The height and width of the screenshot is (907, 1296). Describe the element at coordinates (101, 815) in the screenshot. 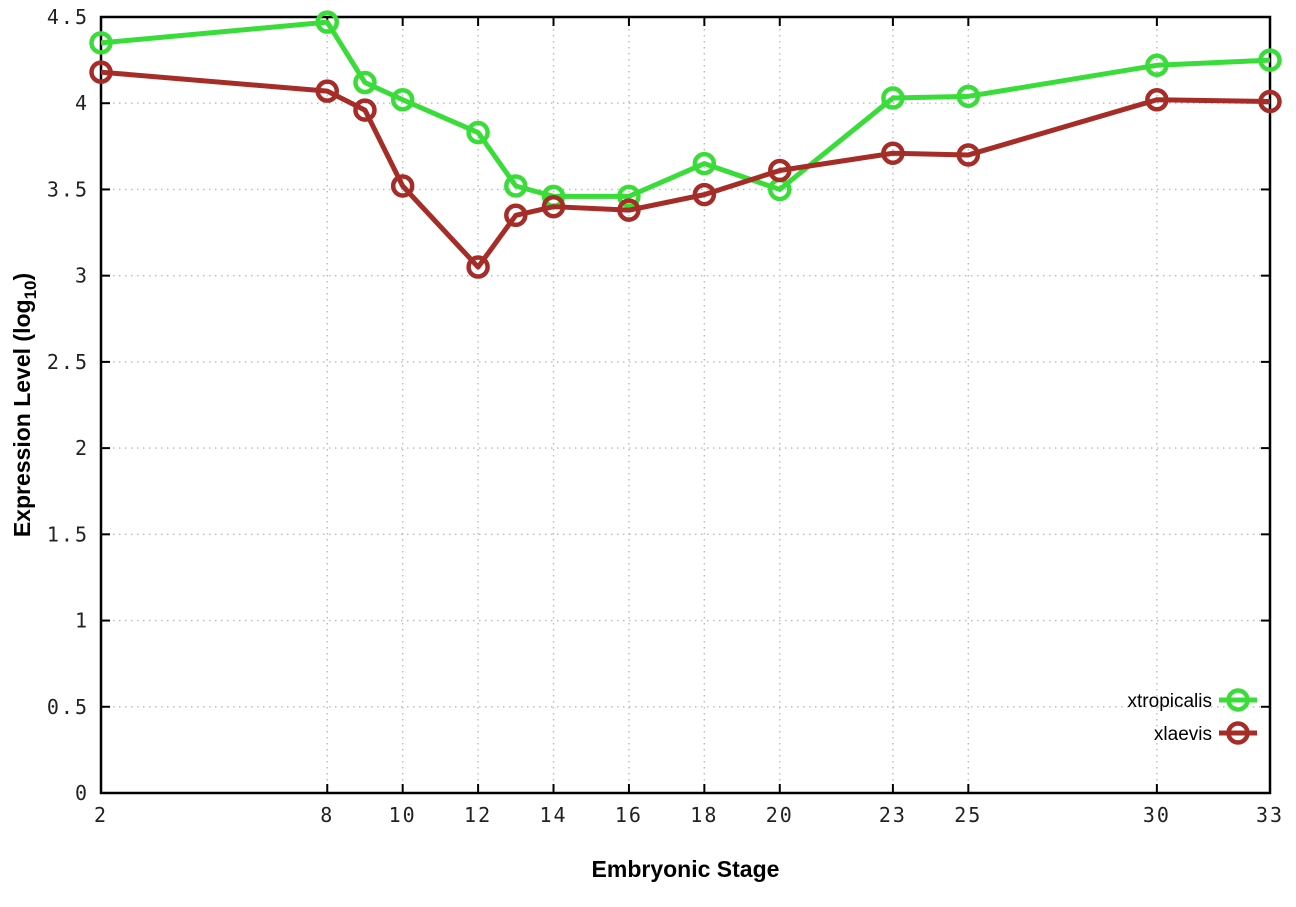

I see `x-tick-label: 2` at that location.